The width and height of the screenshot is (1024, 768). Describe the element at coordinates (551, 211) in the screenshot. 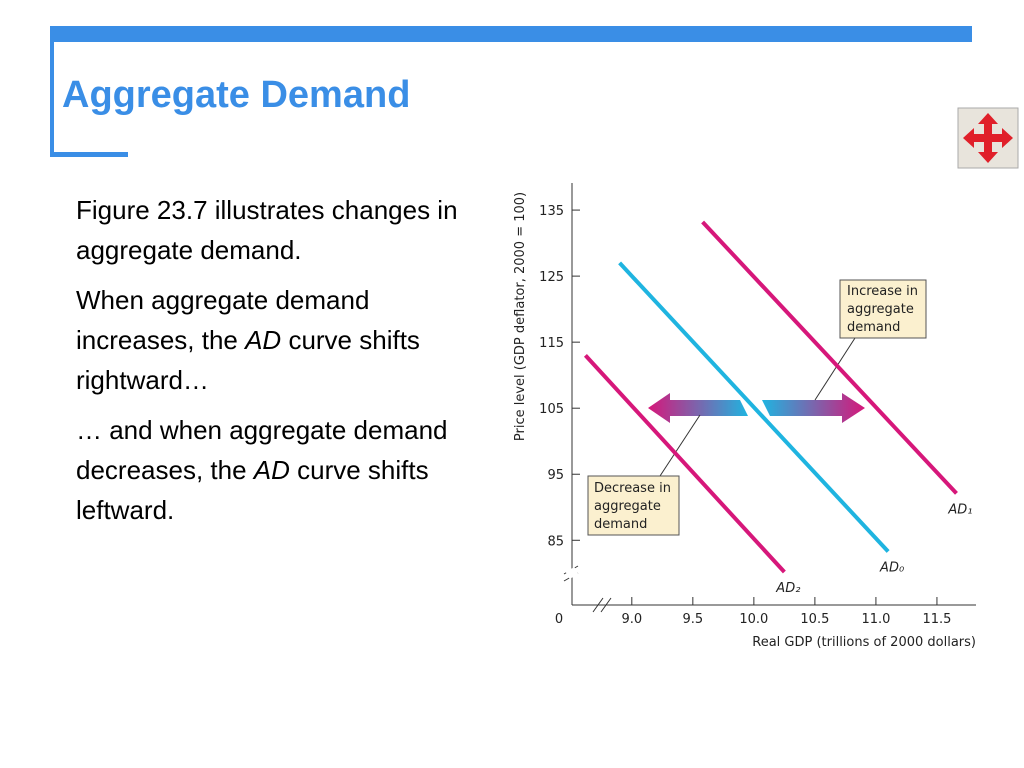

I see `y-tick-label: 135` at that location.